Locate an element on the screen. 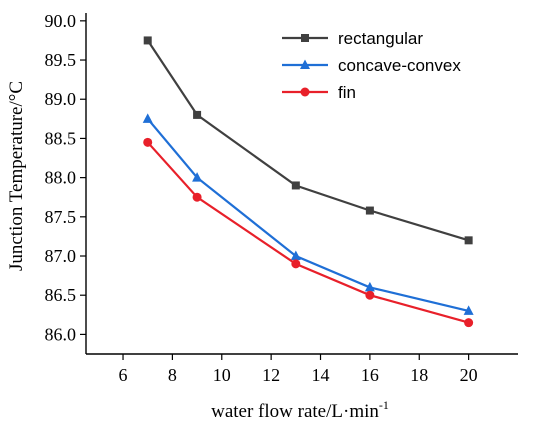 The width and height of the screenshot is (550, 425). x-tick-label: 6 is located at coordinates (123, 375).